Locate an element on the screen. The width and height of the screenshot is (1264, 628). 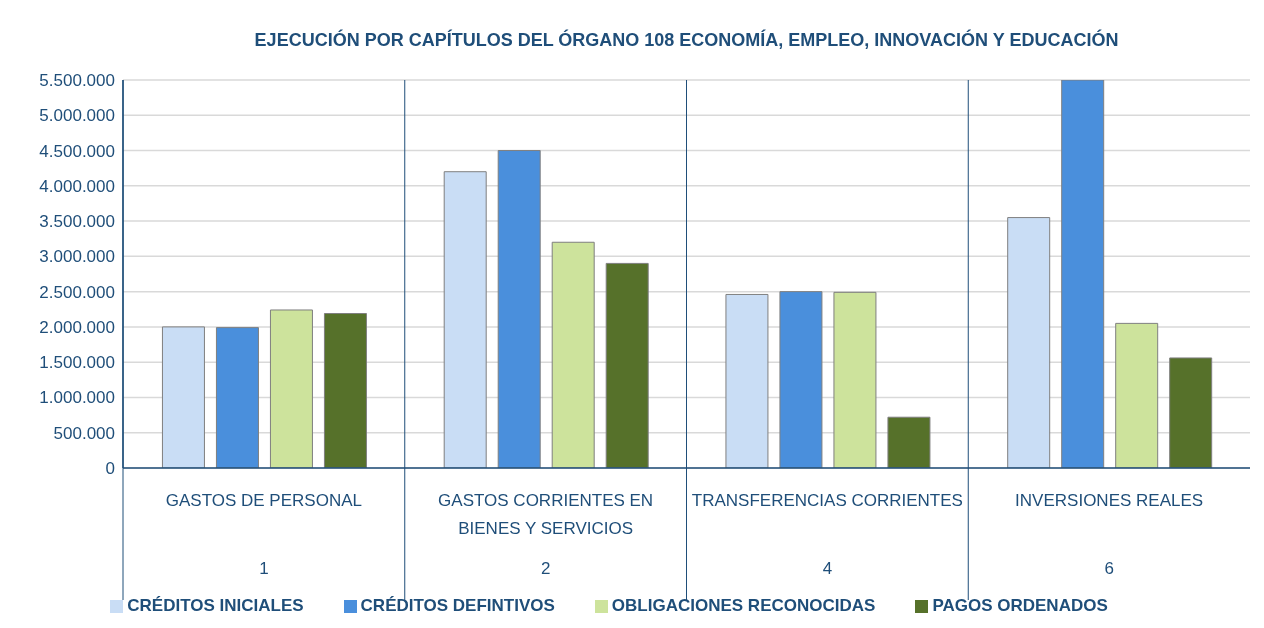
y-tick-label: 3.000.000 is located at coordinates (77, 257).